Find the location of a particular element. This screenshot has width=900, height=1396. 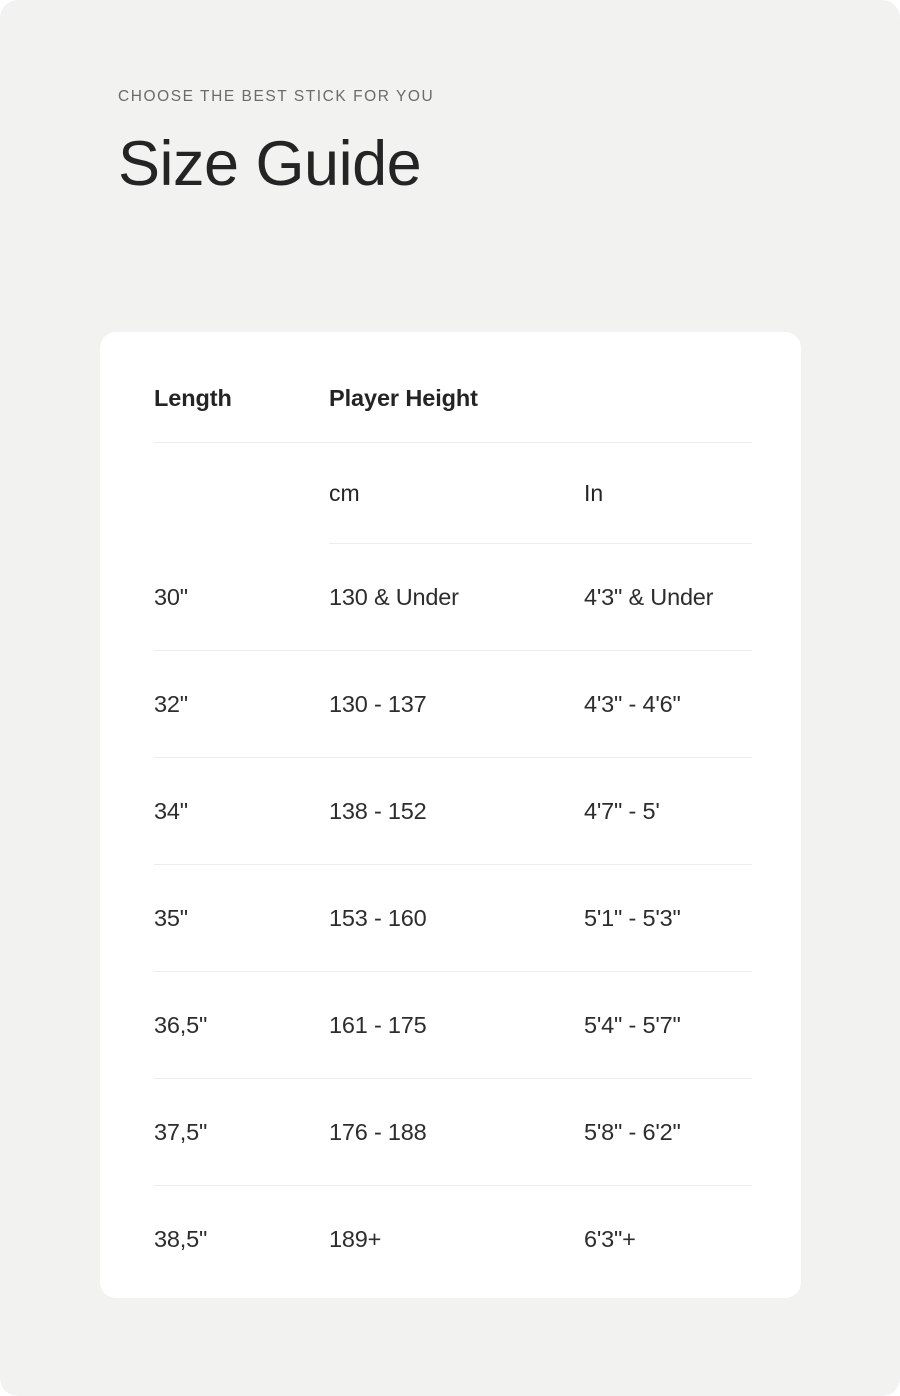

table-row: 32" 130 - 137 4'3" - 4'6" is located at coordinates (453, 704).